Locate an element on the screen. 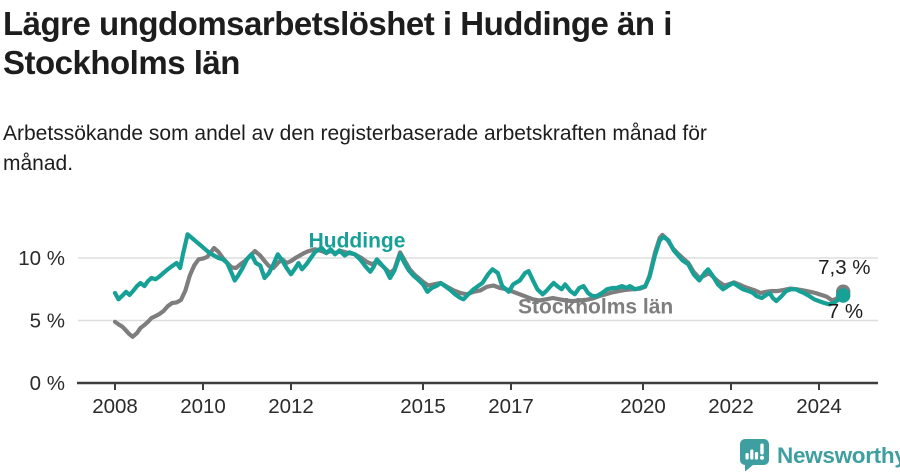 The height and width of the screenshot is (474, 900). x-tick-label-2015: 2015 is located at coordinates (423, 406).